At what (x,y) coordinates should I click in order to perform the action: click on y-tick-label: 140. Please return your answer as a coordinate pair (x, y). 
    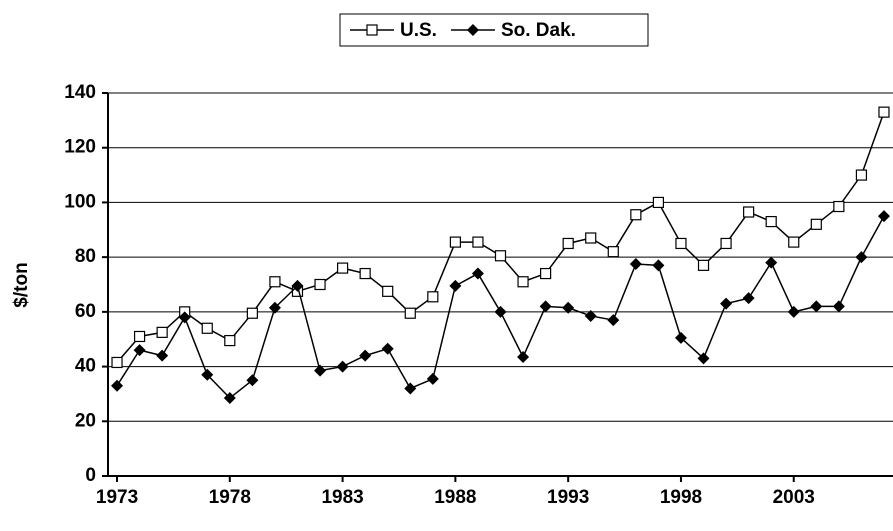
    Looking at the image, I should click on (80, 92).